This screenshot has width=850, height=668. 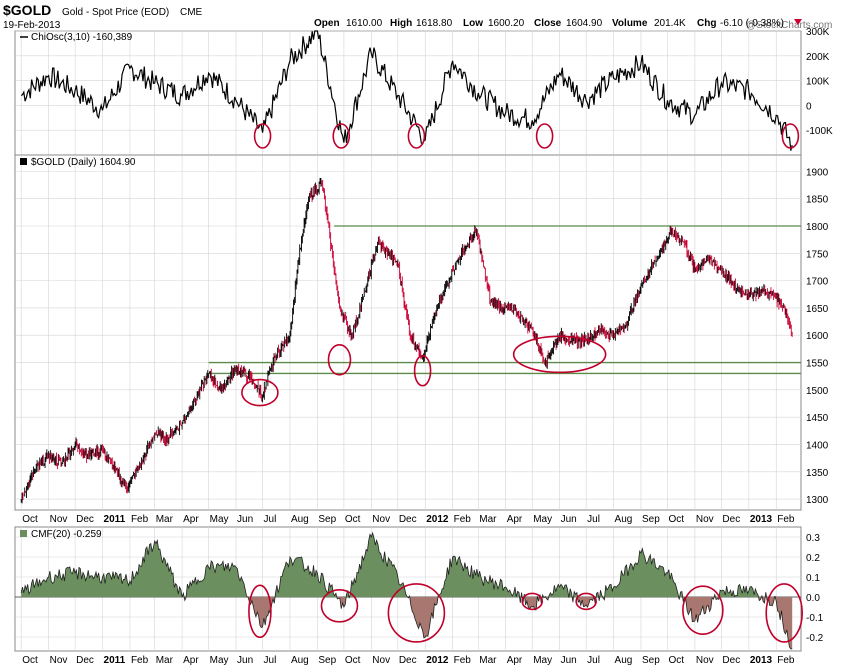 I want to click on y-tick-label: 0.3, so click(x=813, y=538).